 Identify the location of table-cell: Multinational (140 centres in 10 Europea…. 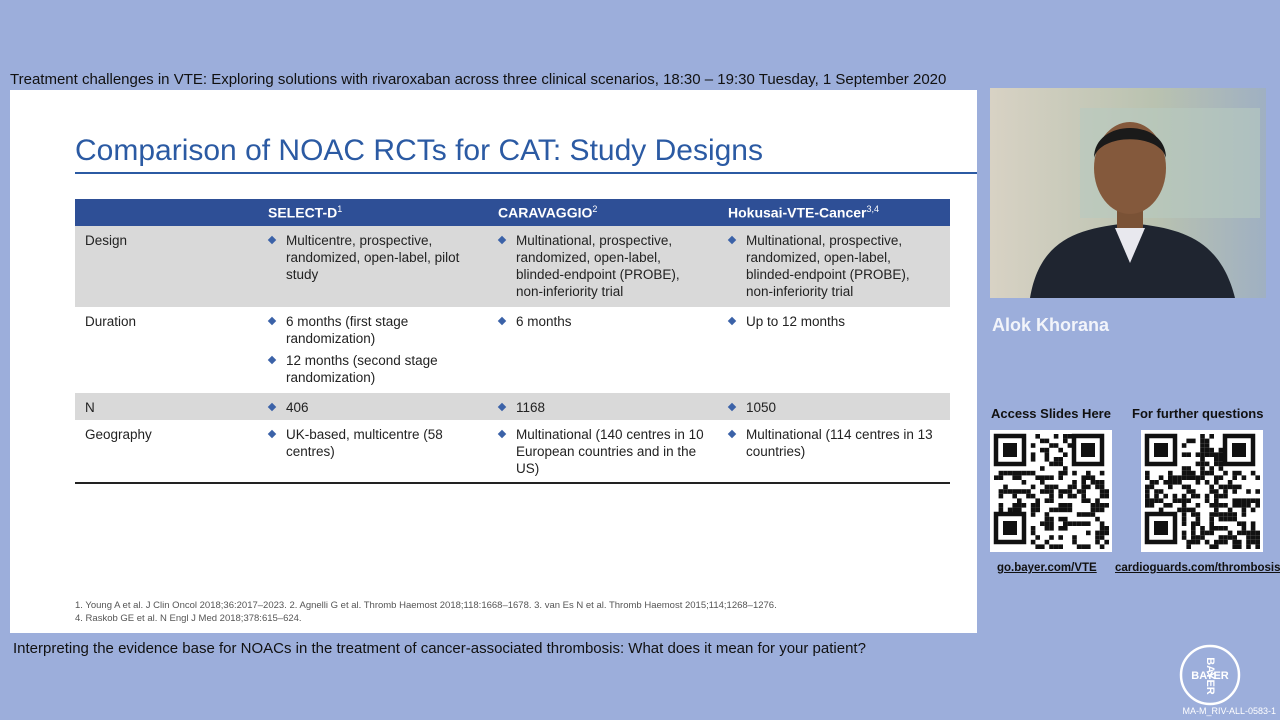
(603, 454).